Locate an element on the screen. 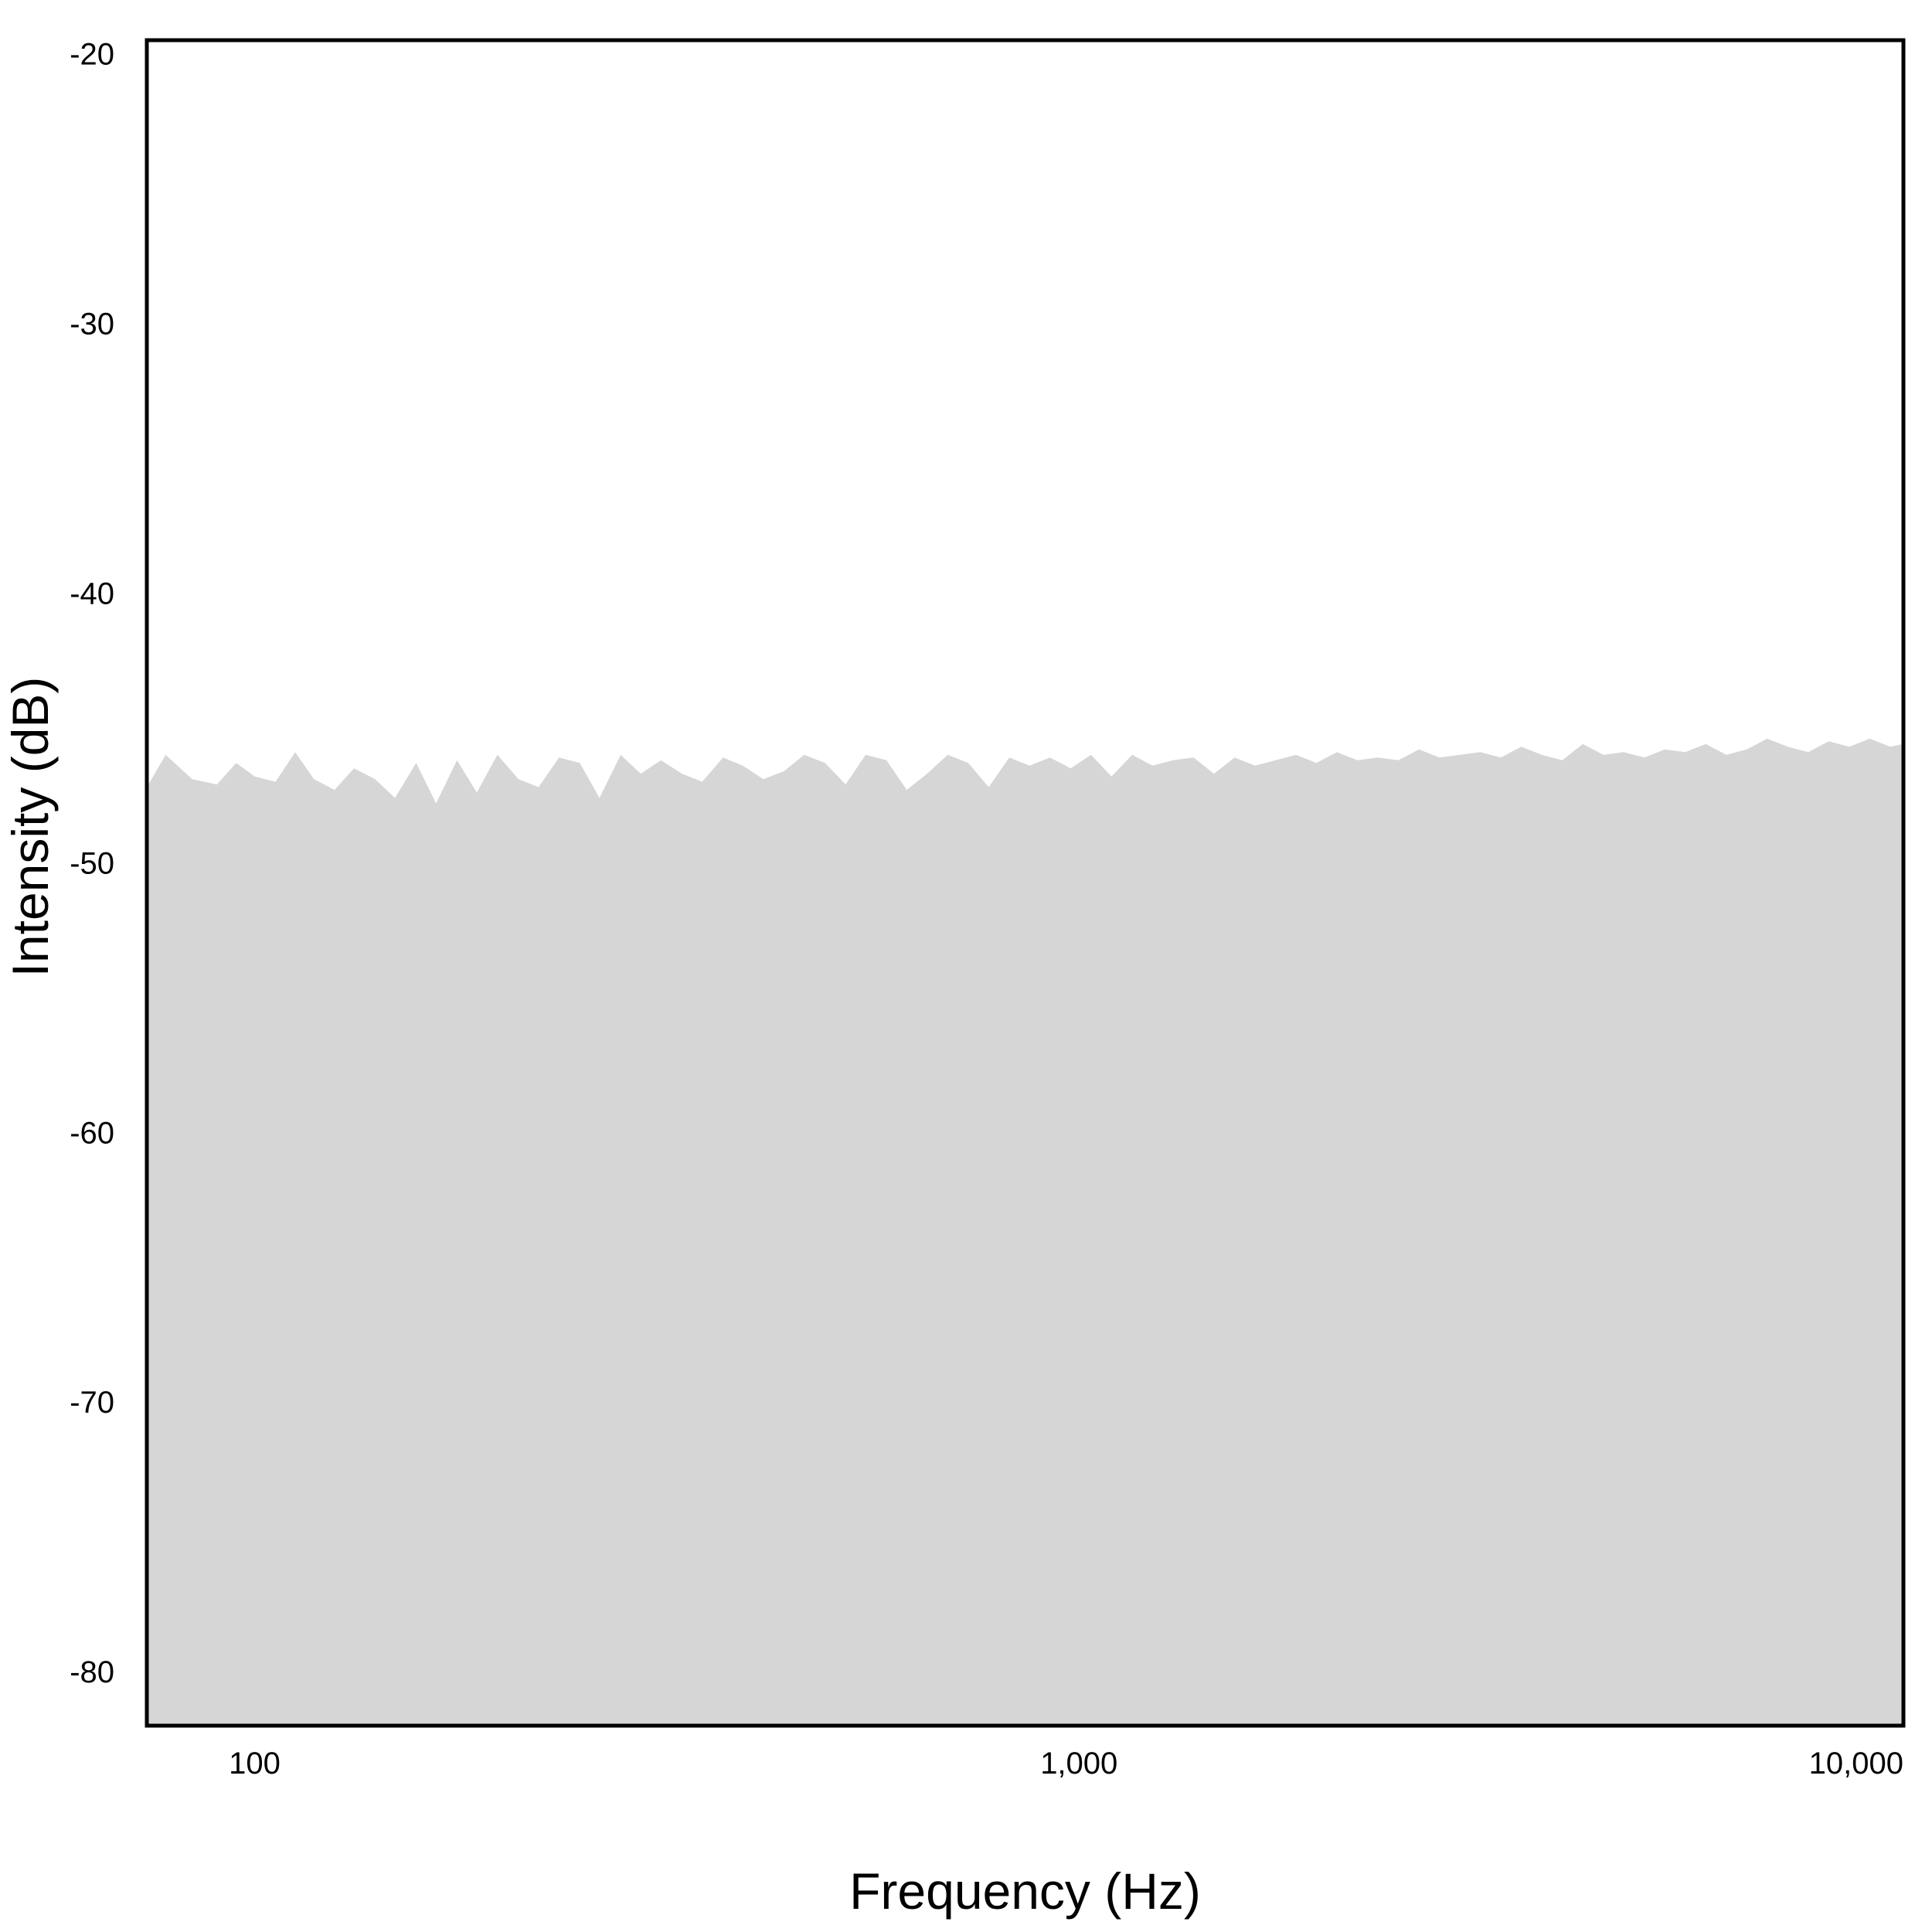  y-axis-ticks: -20 -30 -40 -50 -60 -70 -80 is located at coordinates (92, 863).